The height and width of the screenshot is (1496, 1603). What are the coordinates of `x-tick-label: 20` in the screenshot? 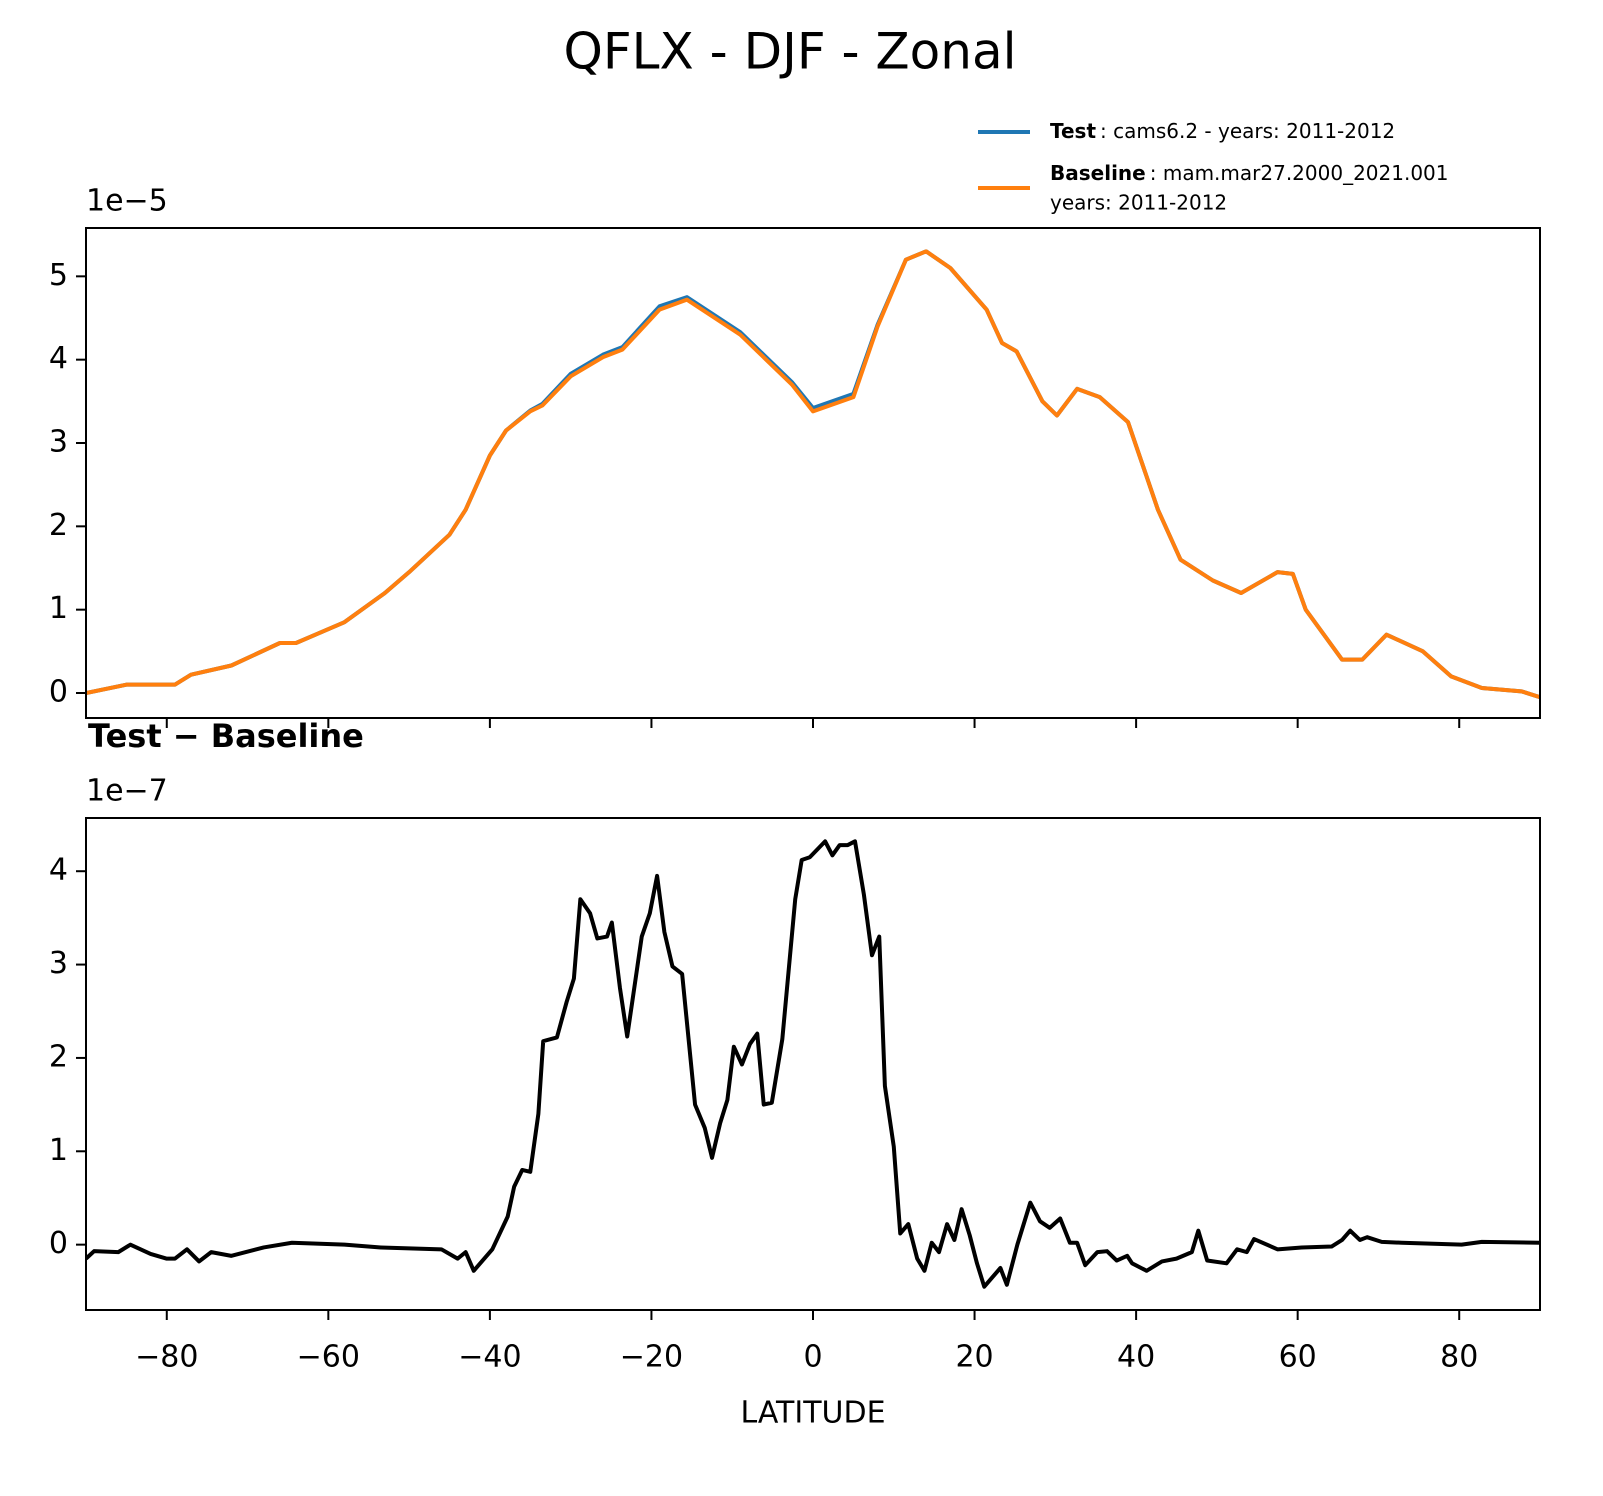 It's located at (974, 1357).